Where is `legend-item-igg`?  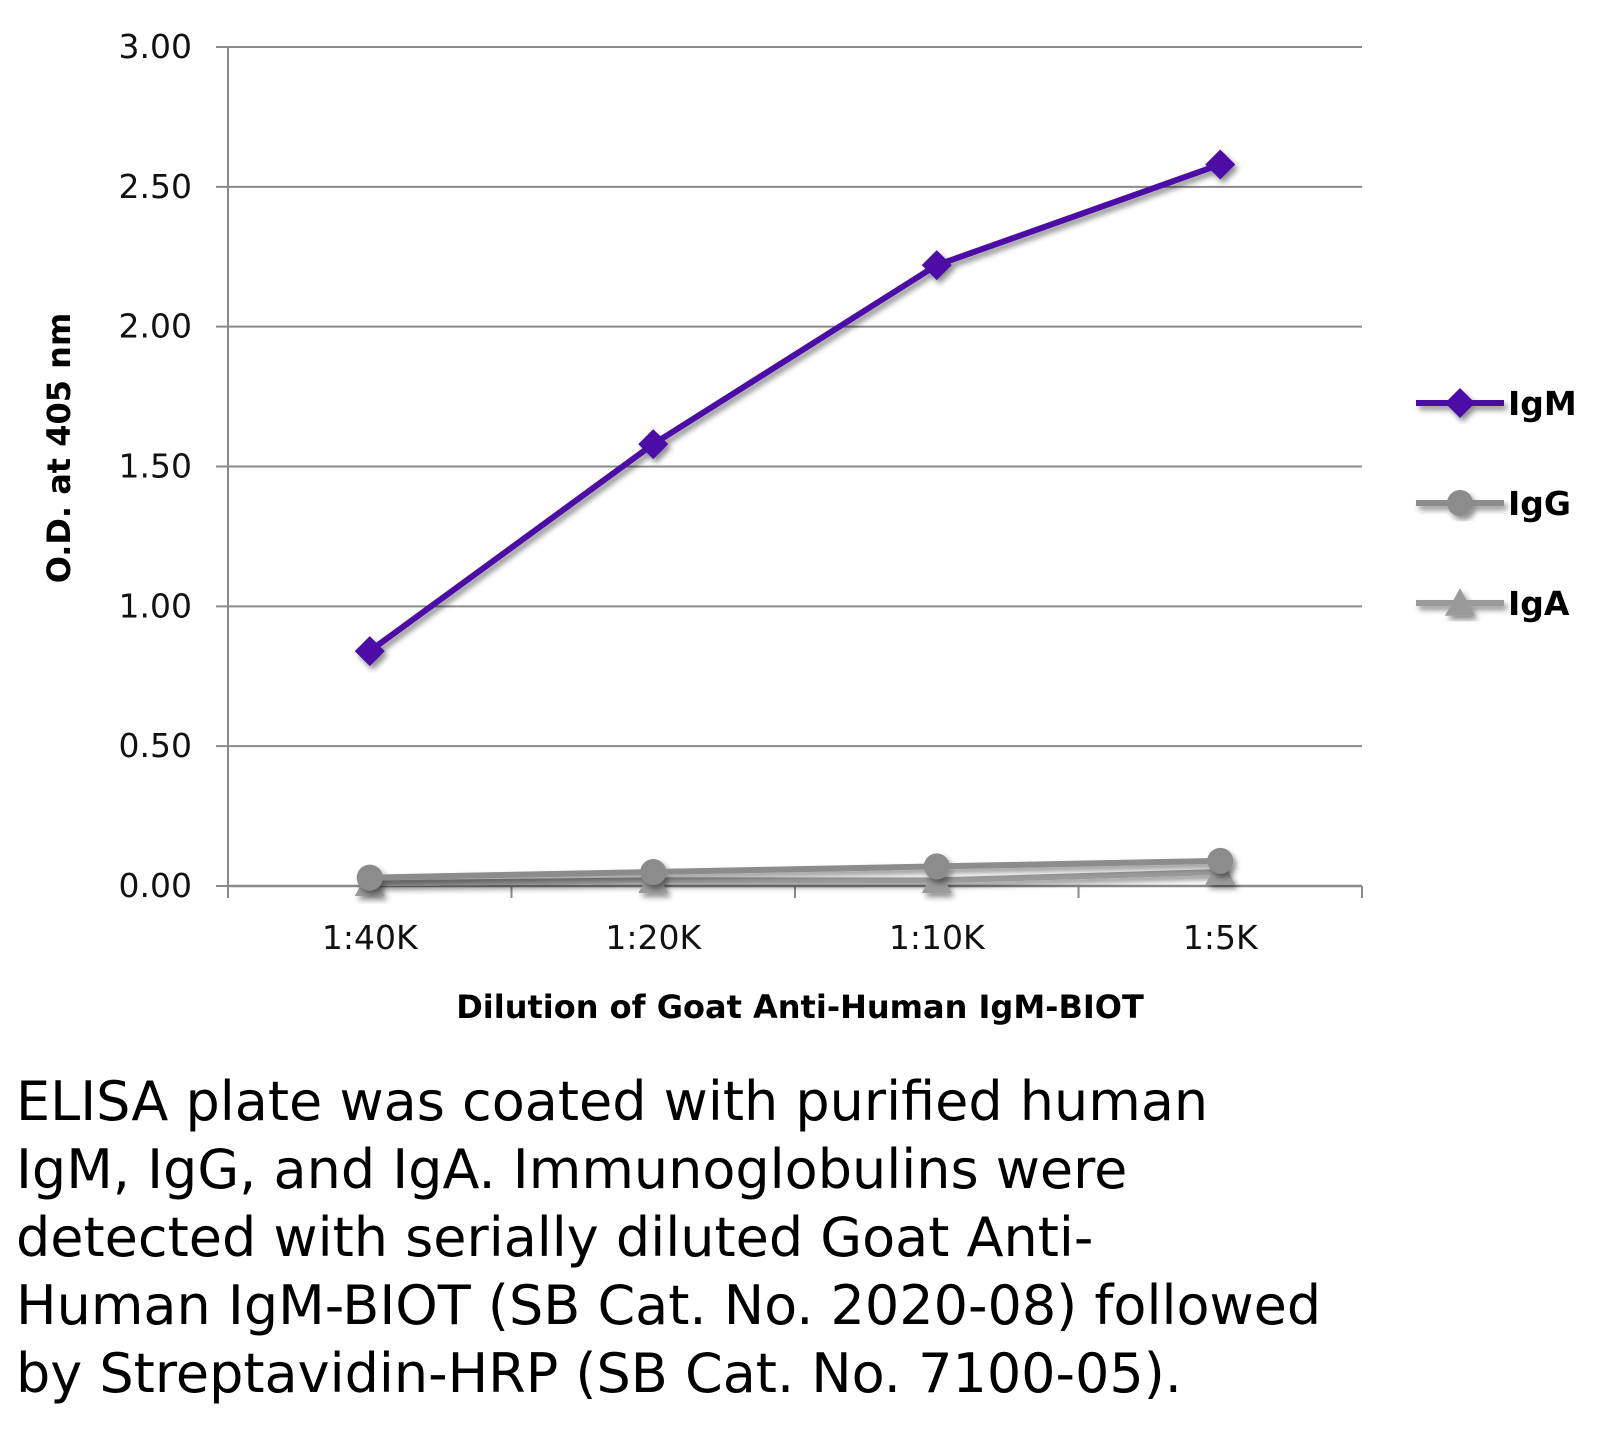
legend-item-igg is located at coordinates (1460, 503).